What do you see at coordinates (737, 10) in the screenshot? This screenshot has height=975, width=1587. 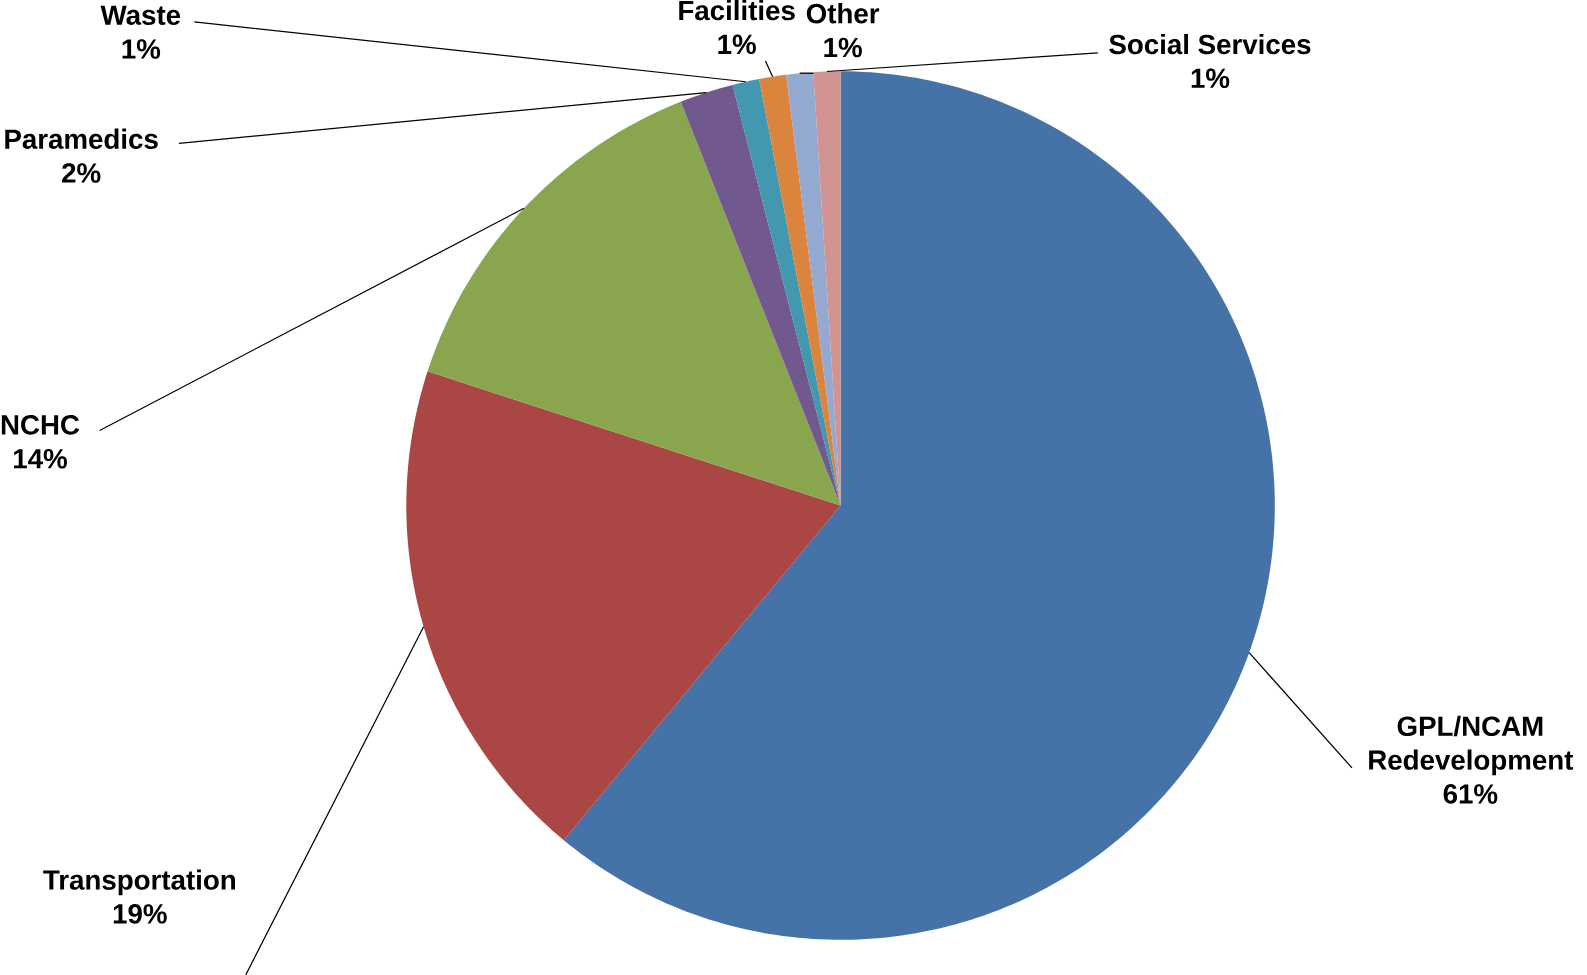 I see `slice-label: Facilities` at bounding box center [737, 10].